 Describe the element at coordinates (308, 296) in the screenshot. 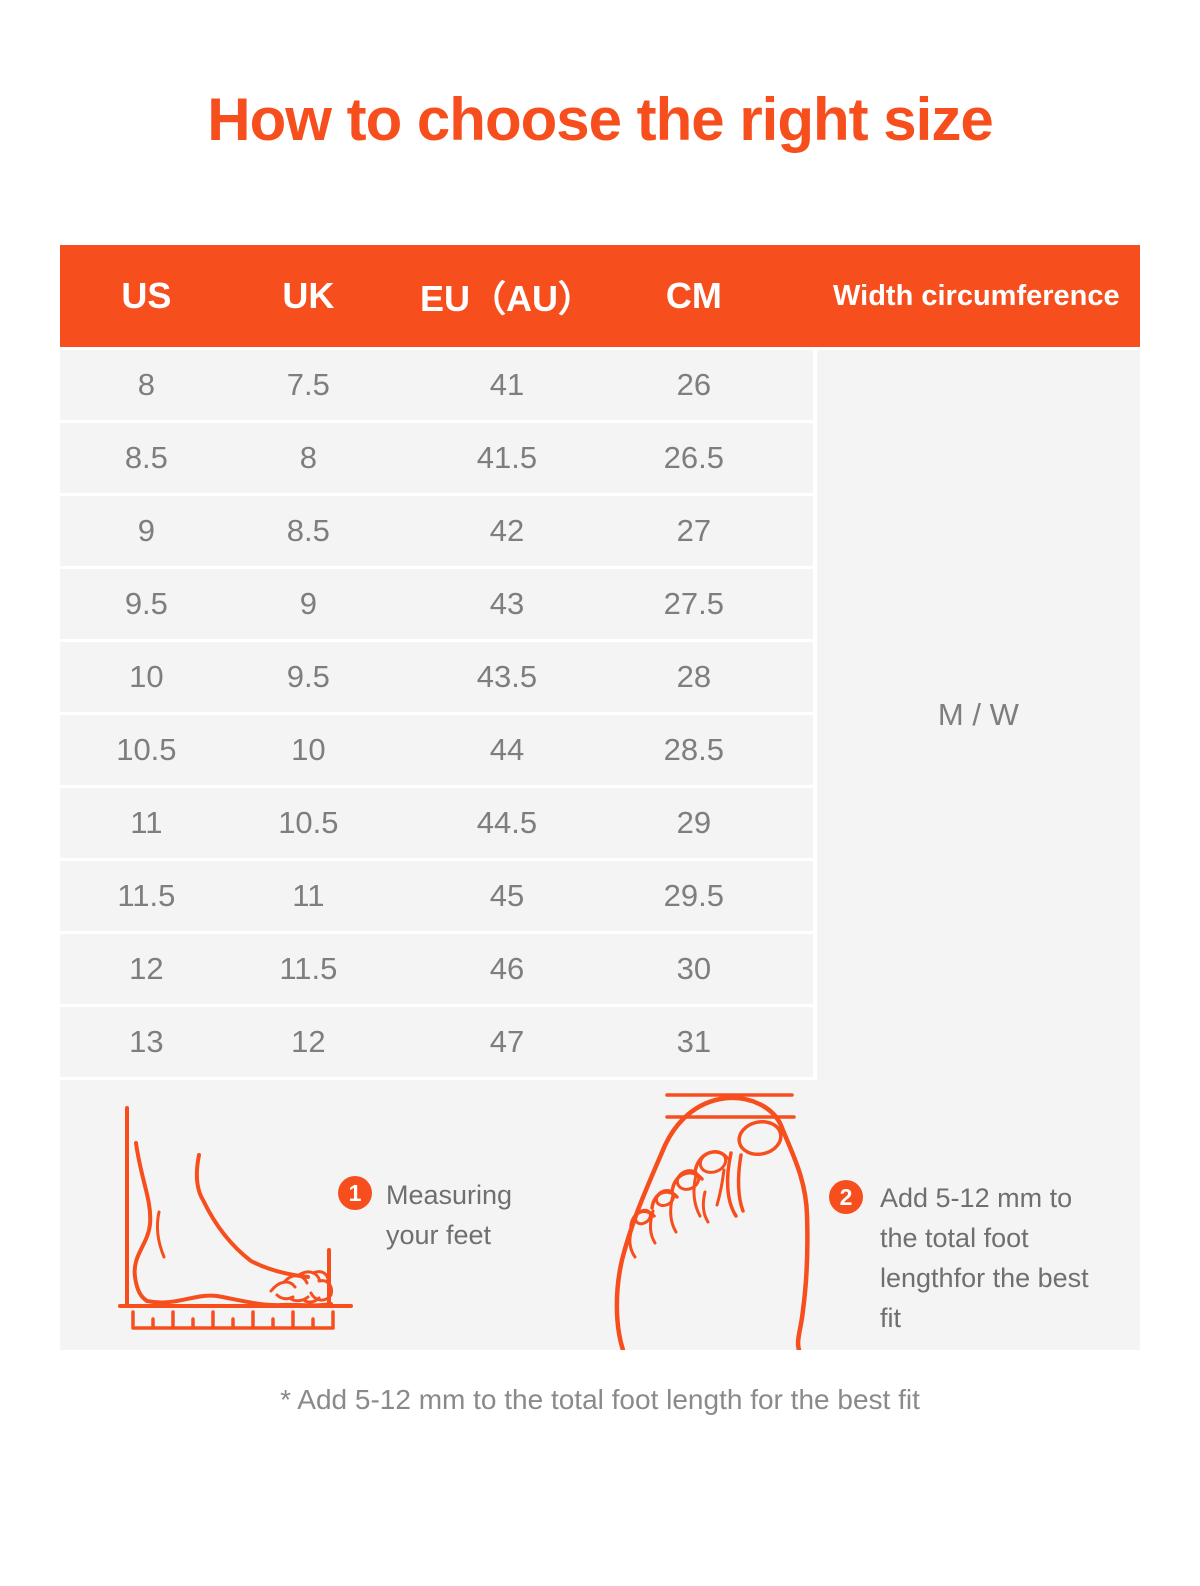

I see `header-uk: UK` at that location.